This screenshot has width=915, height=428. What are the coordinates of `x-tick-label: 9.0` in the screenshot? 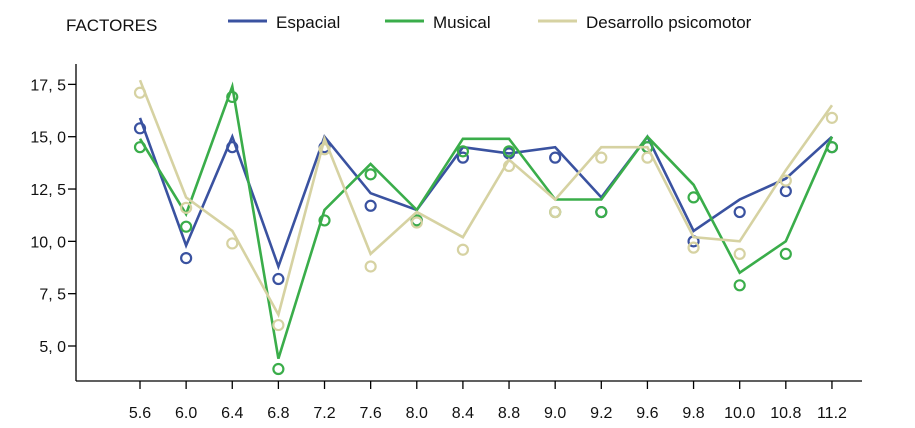 It's located at (555, 413).